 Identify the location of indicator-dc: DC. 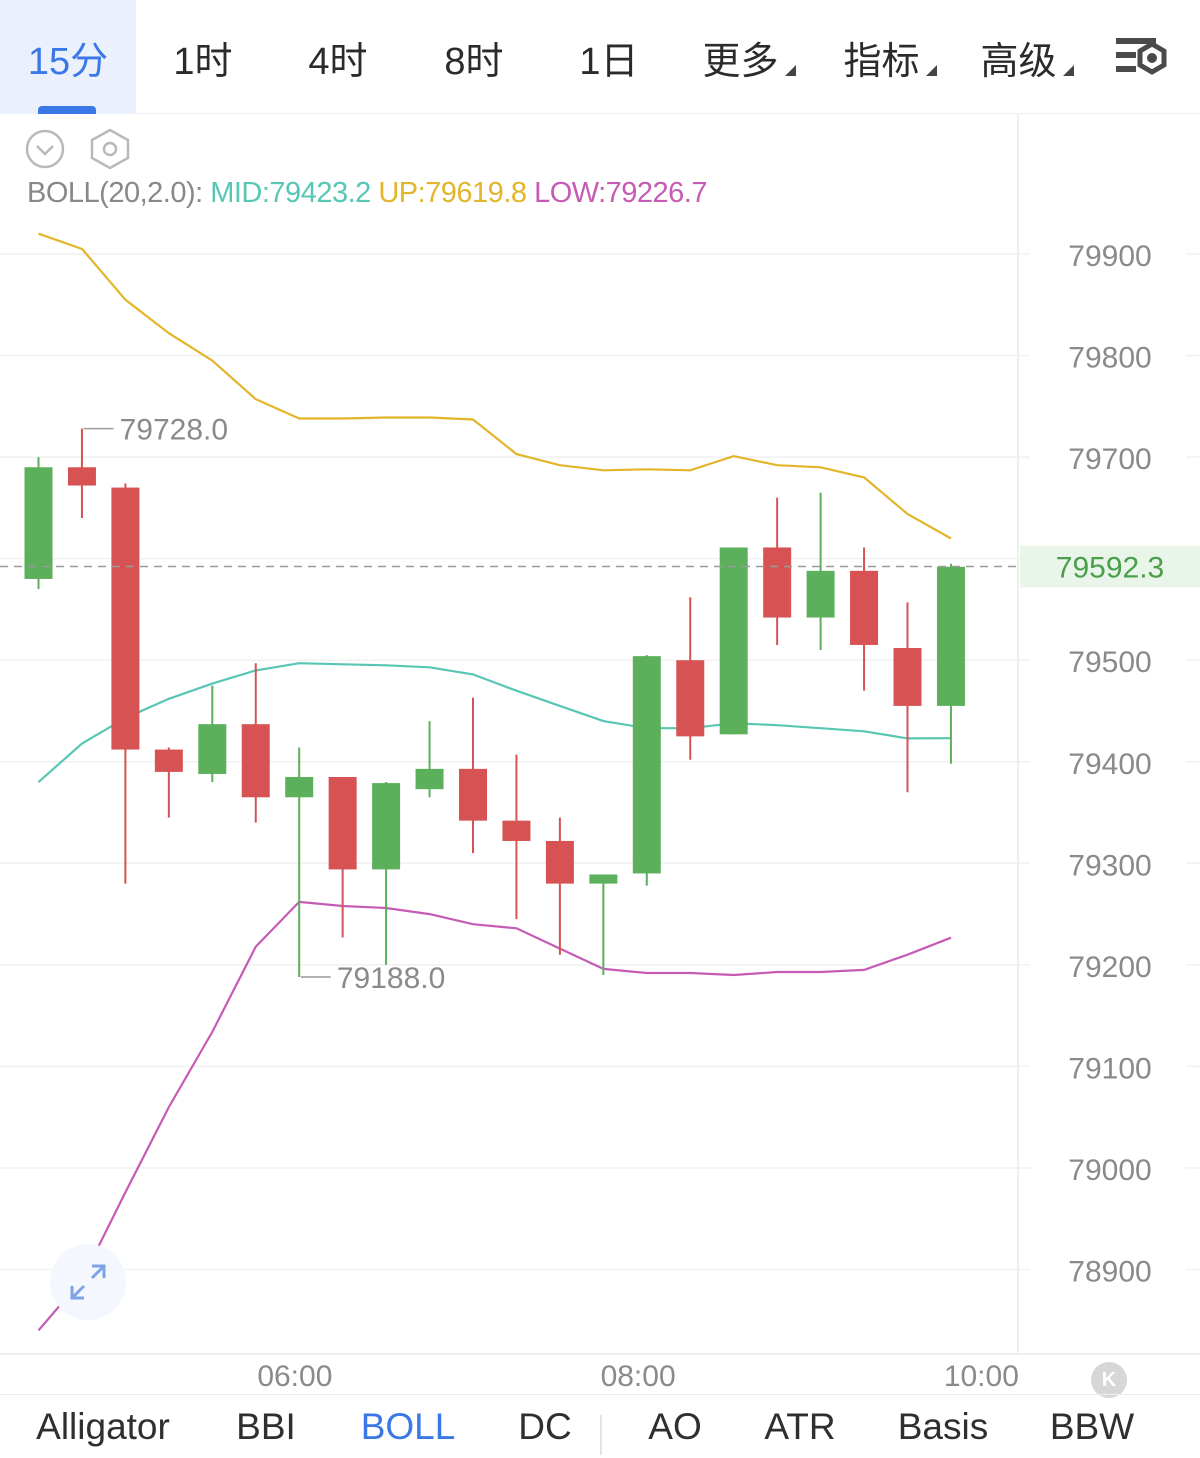
(545, 1426).